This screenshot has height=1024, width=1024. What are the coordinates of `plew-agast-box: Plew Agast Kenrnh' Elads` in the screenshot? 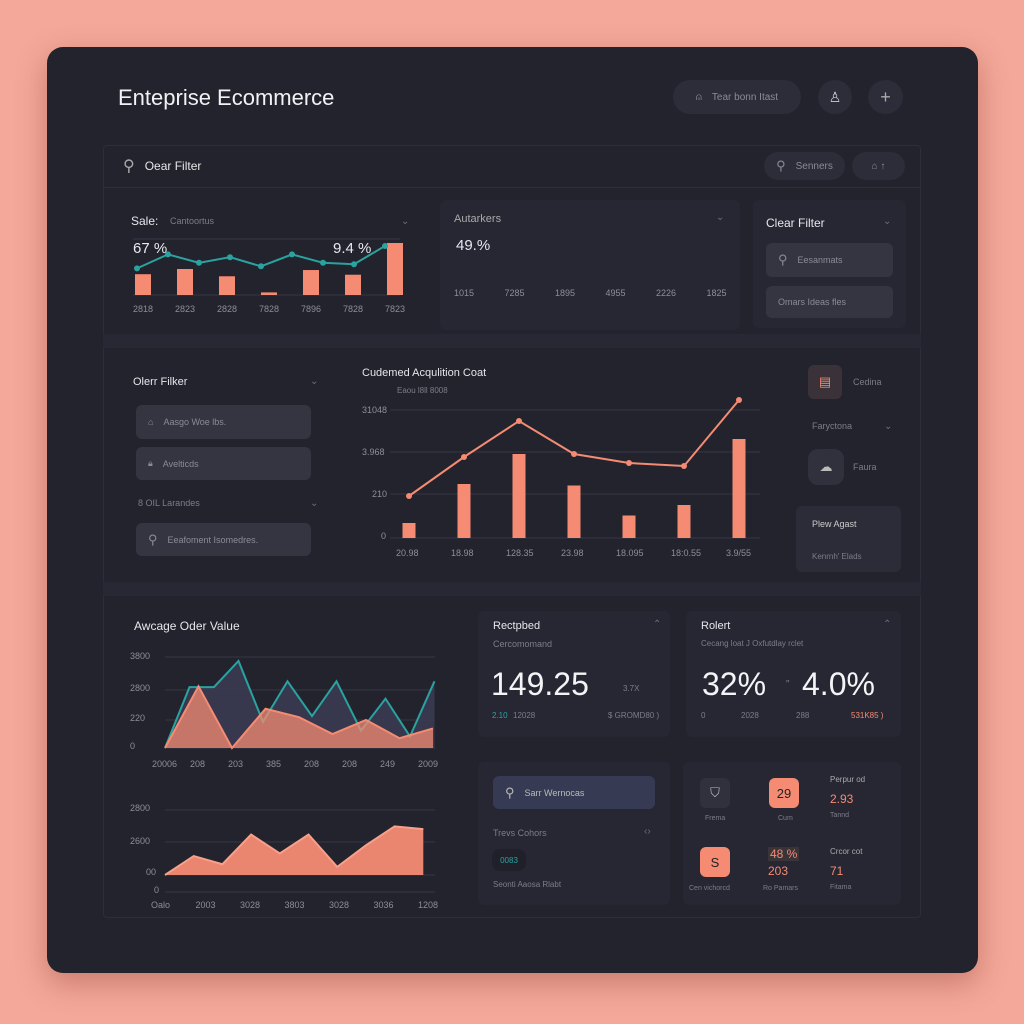 It's located at (848, 539).